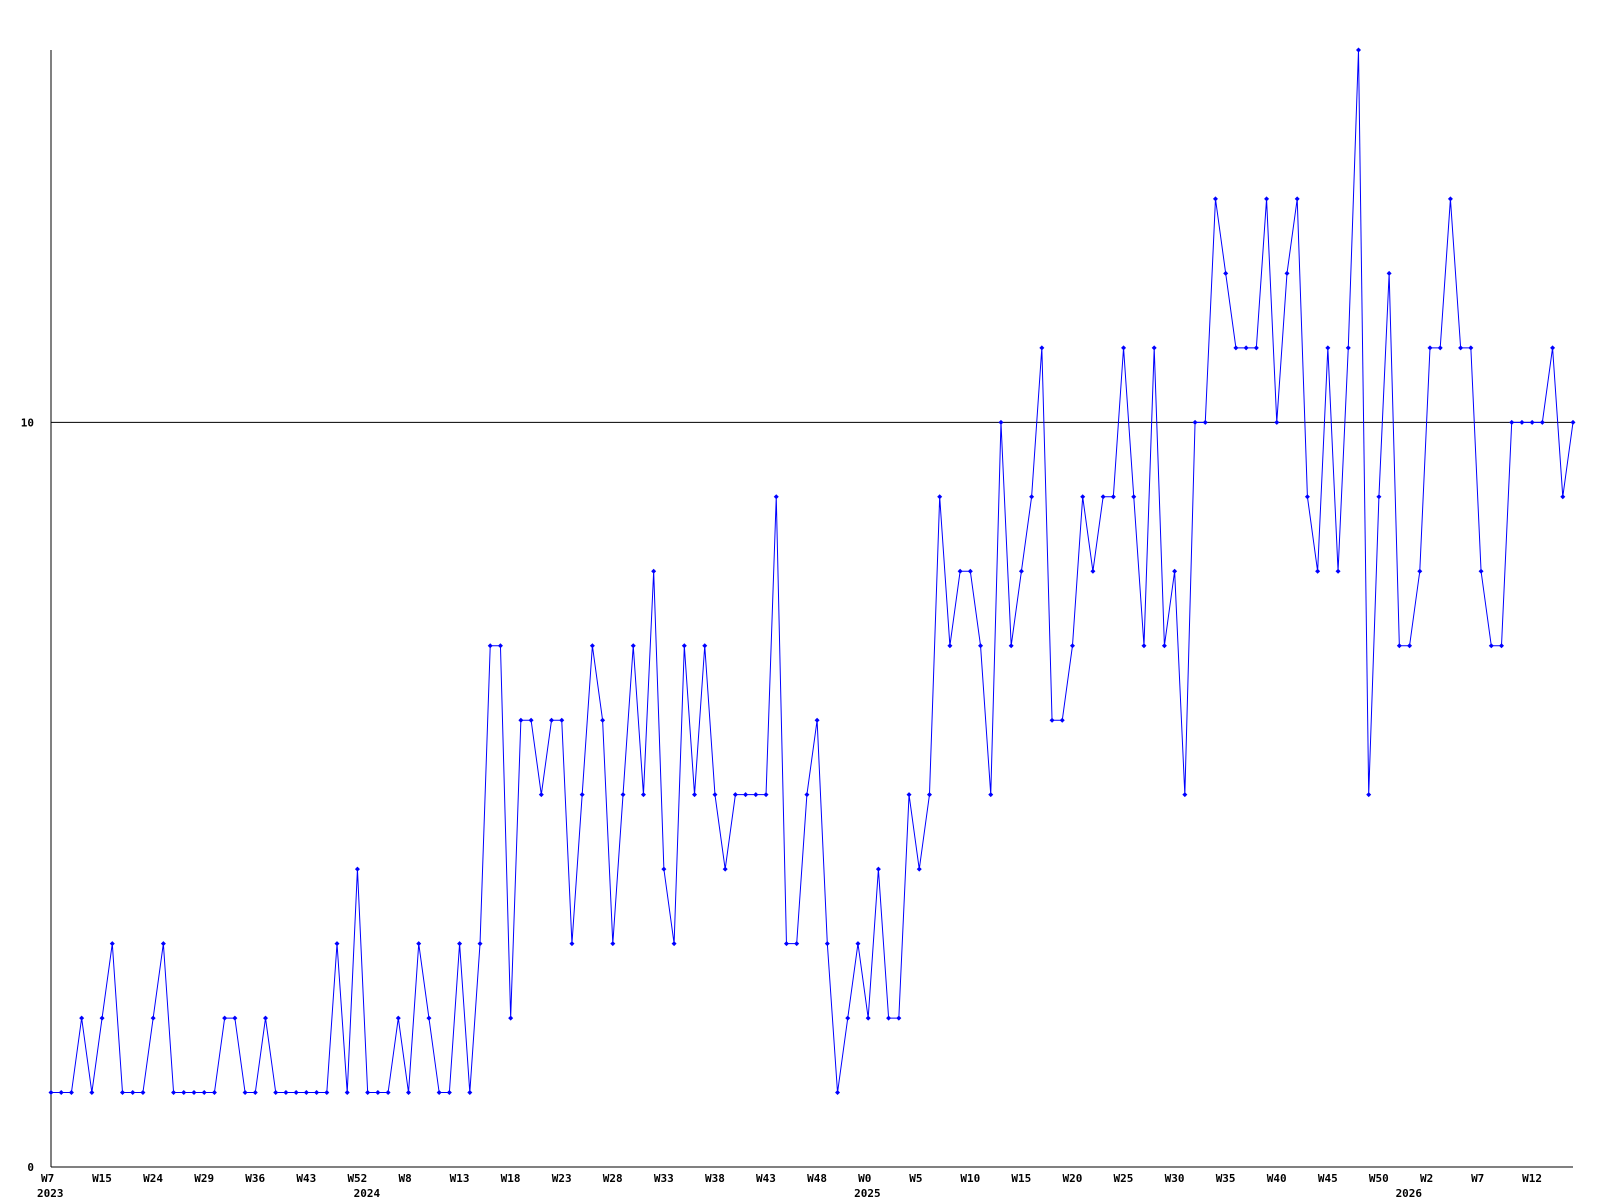 This screenshot has height=1200, width=1600. Describe the element at coordinates (204, 1178) in the screenshot. I see `x-tick-label: W29` at that location.